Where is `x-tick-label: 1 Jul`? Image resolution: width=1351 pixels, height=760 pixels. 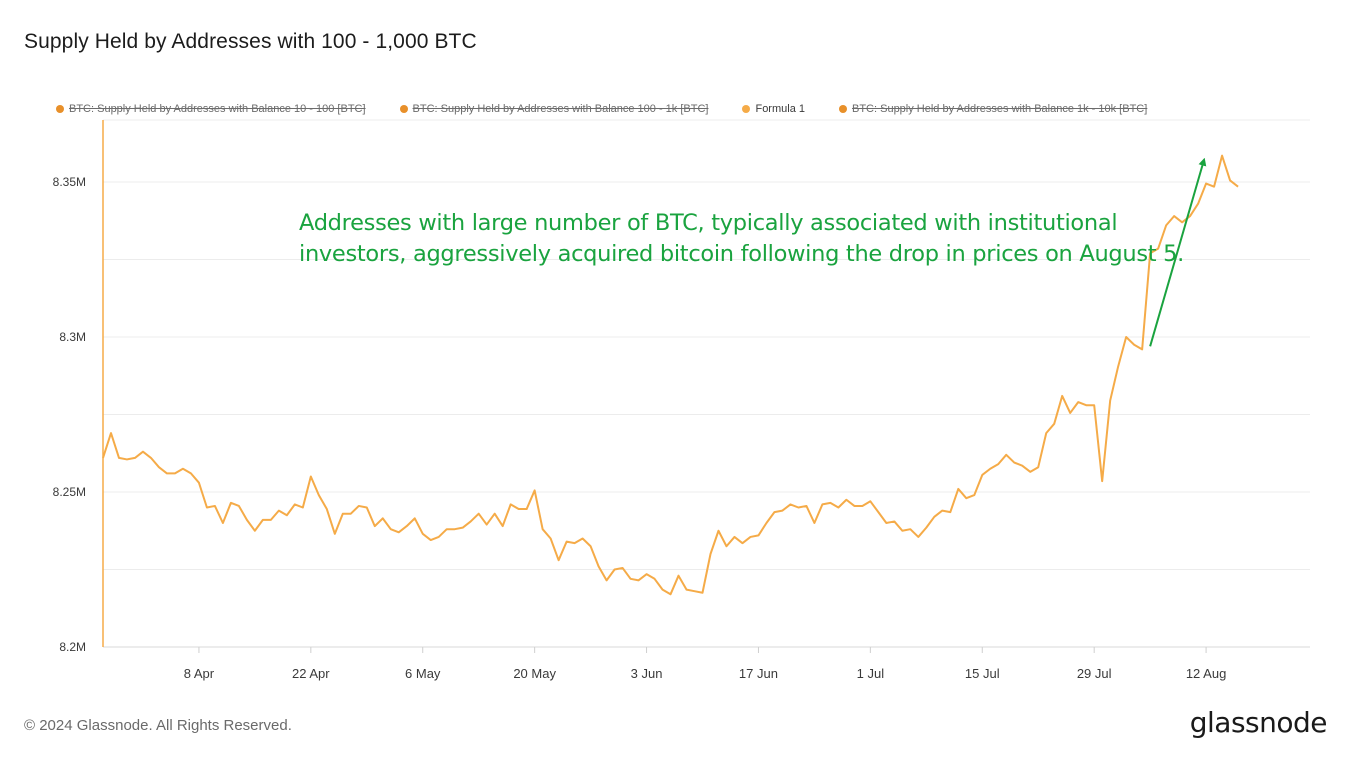
x-tick-label: 1 Jul is located at coordinates (871, 673).